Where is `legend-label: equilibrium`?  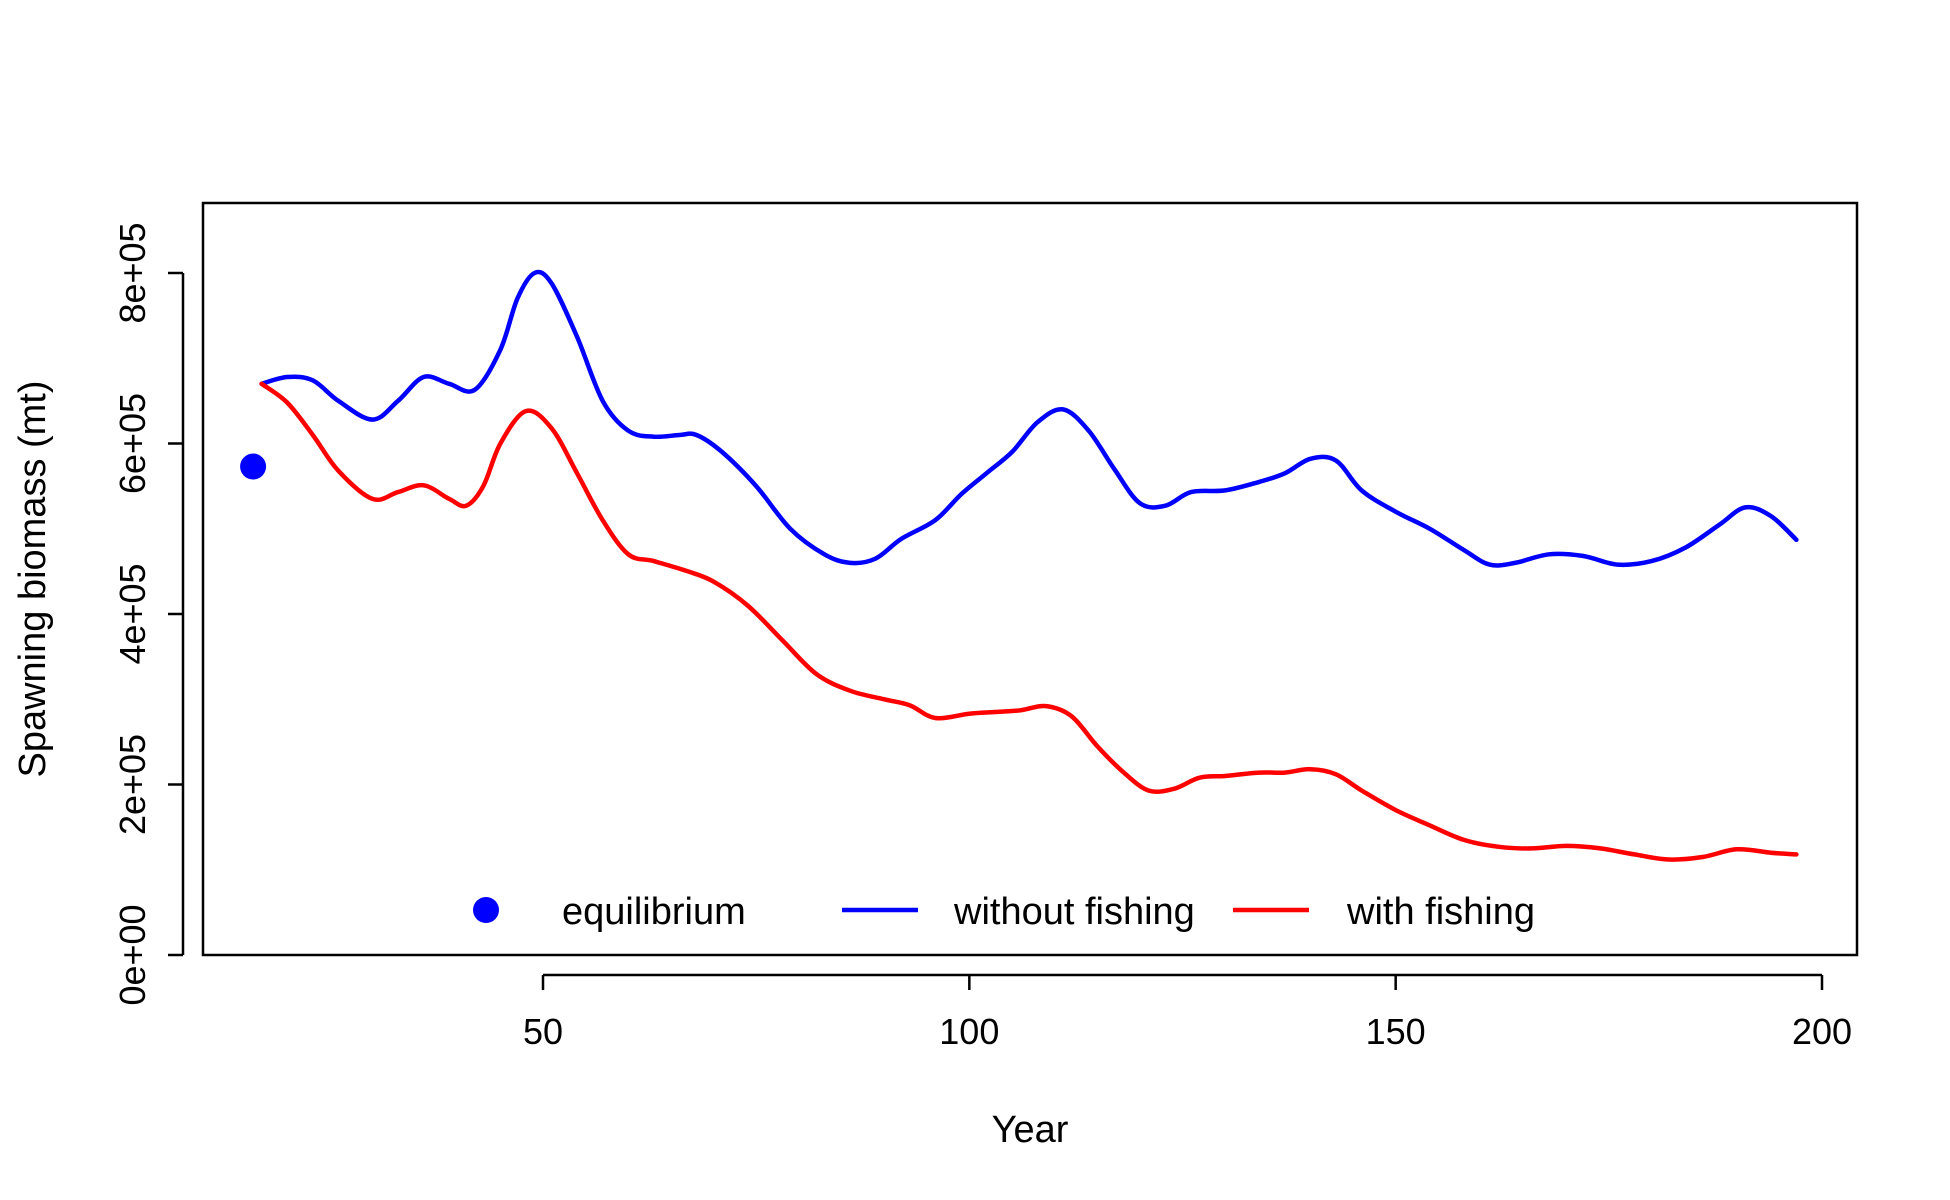
legend-label: equilibrium is located at coordinates (654, 912).